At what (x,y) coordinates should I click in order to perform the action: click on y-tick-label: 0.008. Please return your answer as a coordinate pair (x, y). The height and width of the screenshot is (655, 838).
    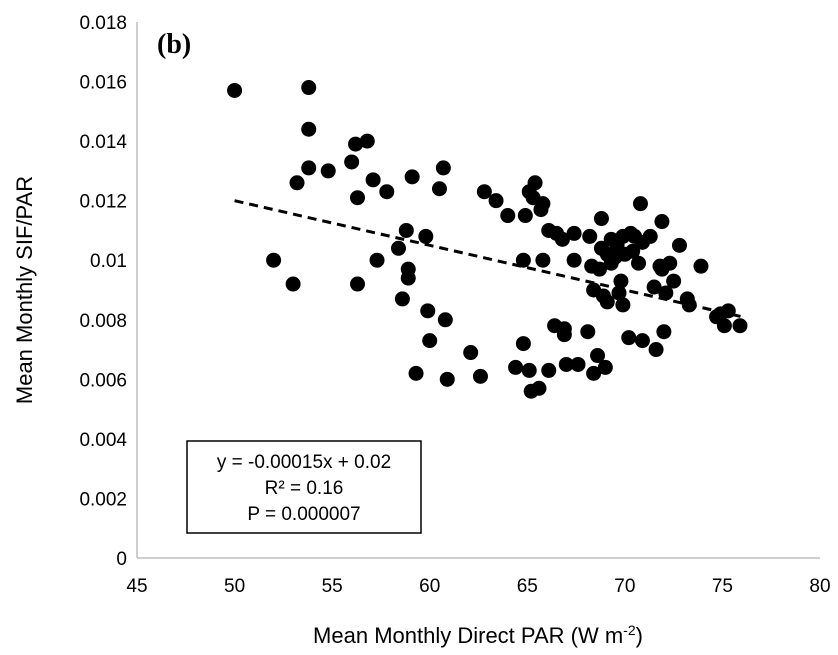
    Looking at the image, I should click on (103, 321).